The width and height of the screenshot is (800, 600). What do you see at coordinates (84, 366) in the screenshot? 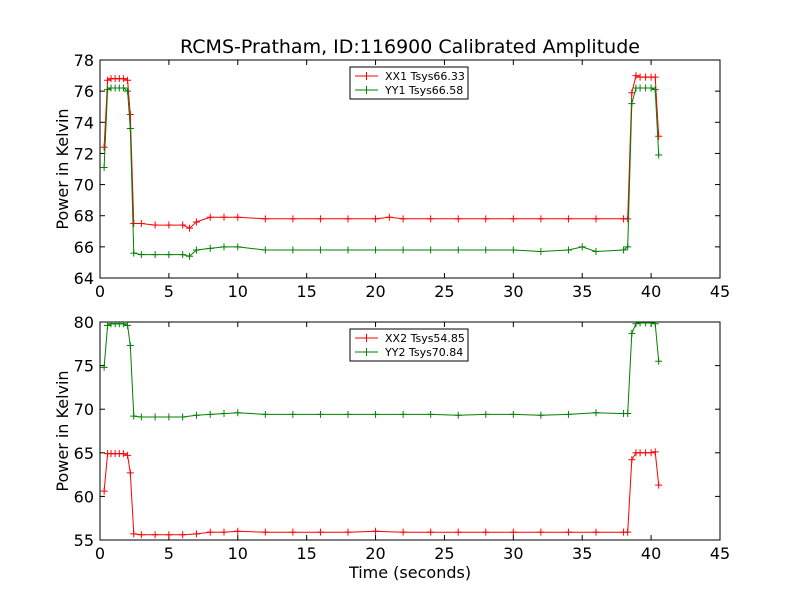
I see `y-tick-label: 75` at bounding box center [84, 366].